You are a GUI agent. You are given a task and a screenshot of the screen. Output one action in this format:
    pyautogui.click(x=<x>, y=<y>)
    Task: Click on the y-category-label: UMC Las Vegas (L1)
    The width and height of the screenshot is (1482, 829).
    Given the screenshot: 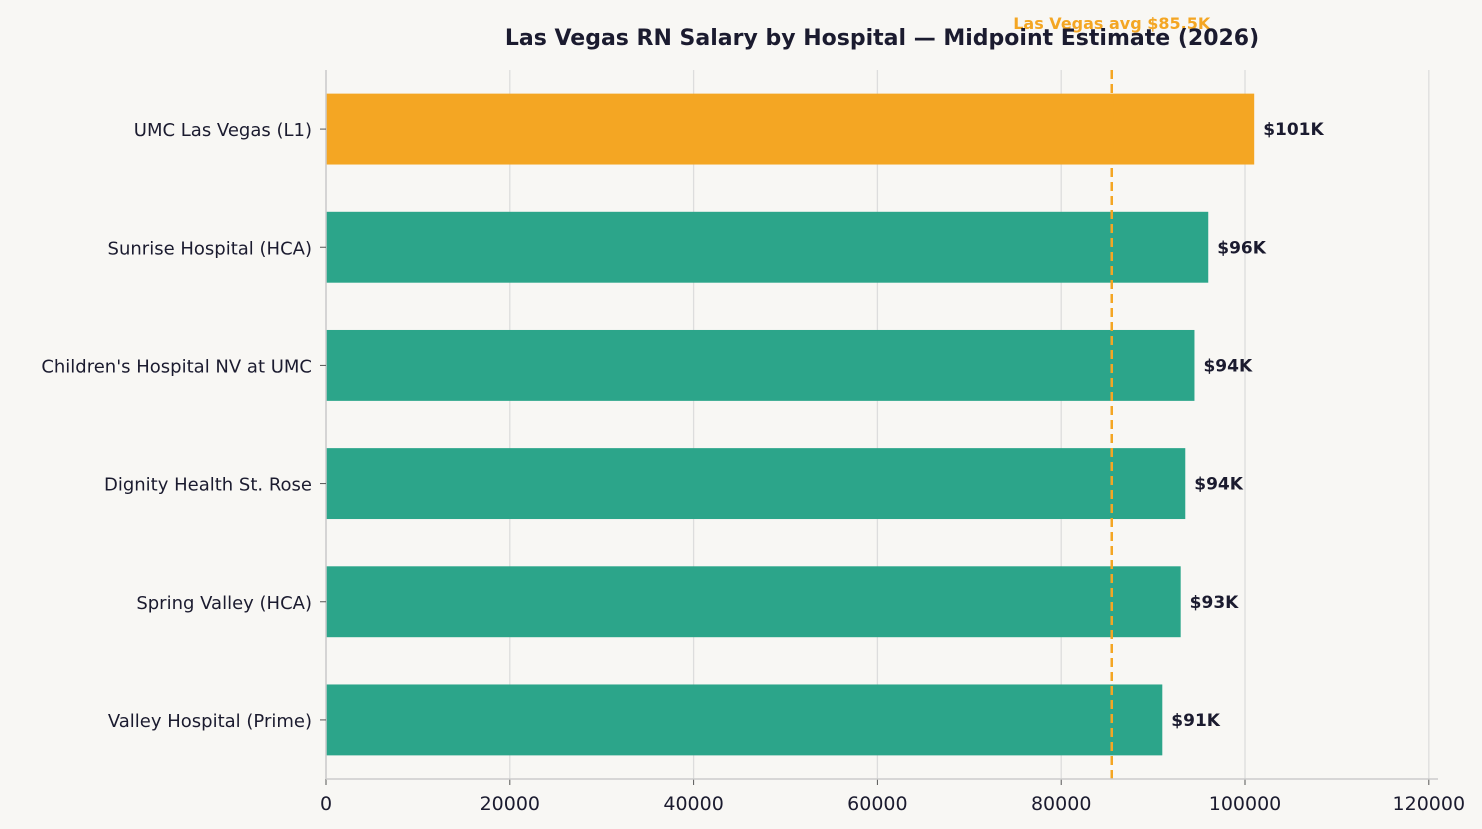 What is the action you would take?
    pyautogui.click(x=223, y=130)
    